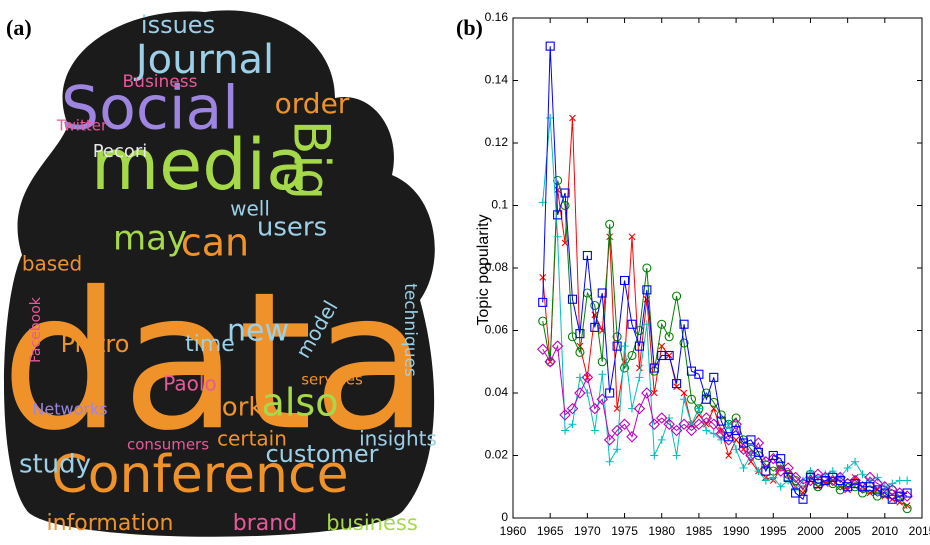  I want to click on word: brand, so click(265, 523).